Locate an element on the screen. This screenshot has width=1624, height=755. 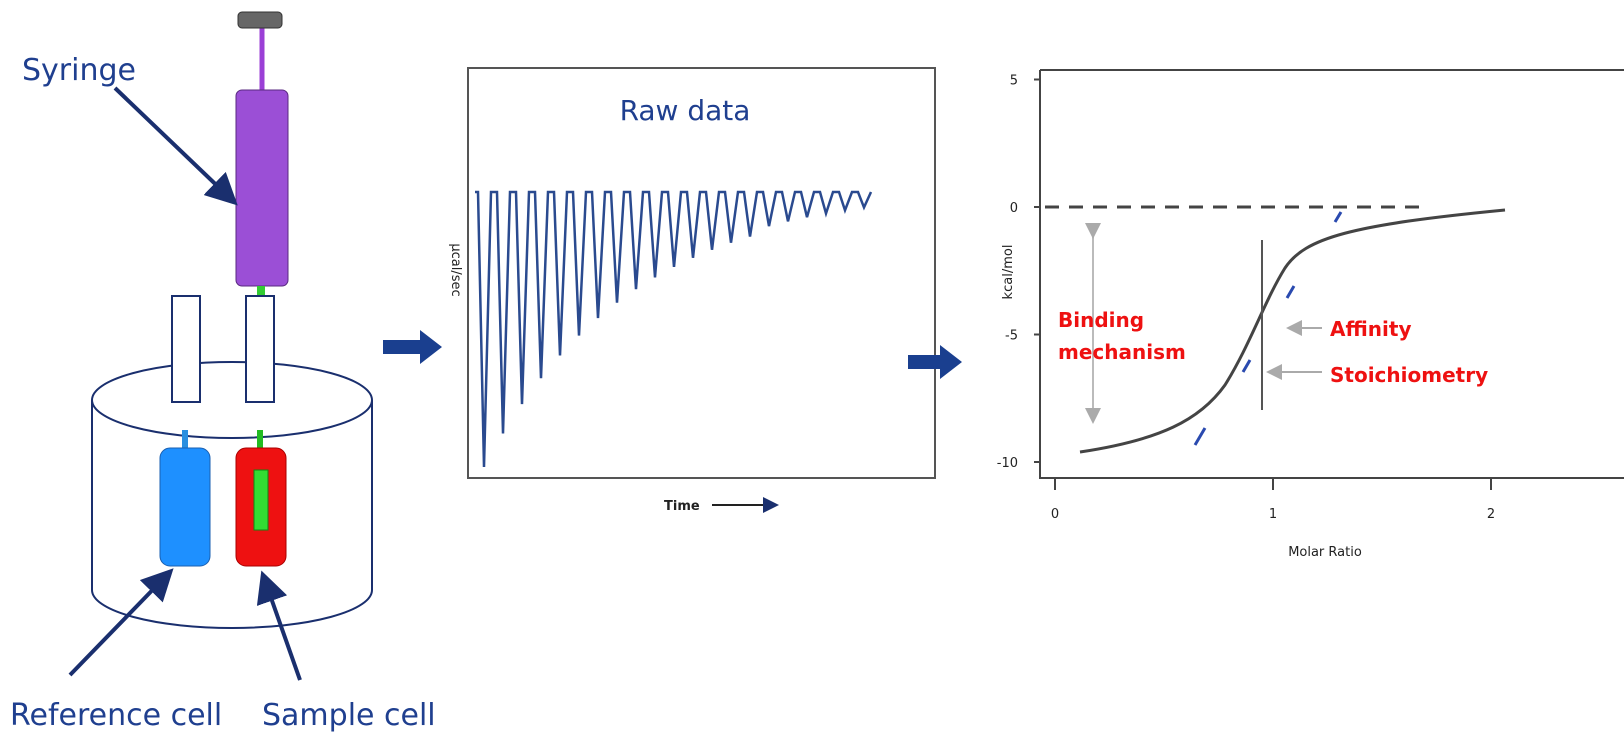
y-axis-label: kcal/mol is located at coordinates (1008, 272).